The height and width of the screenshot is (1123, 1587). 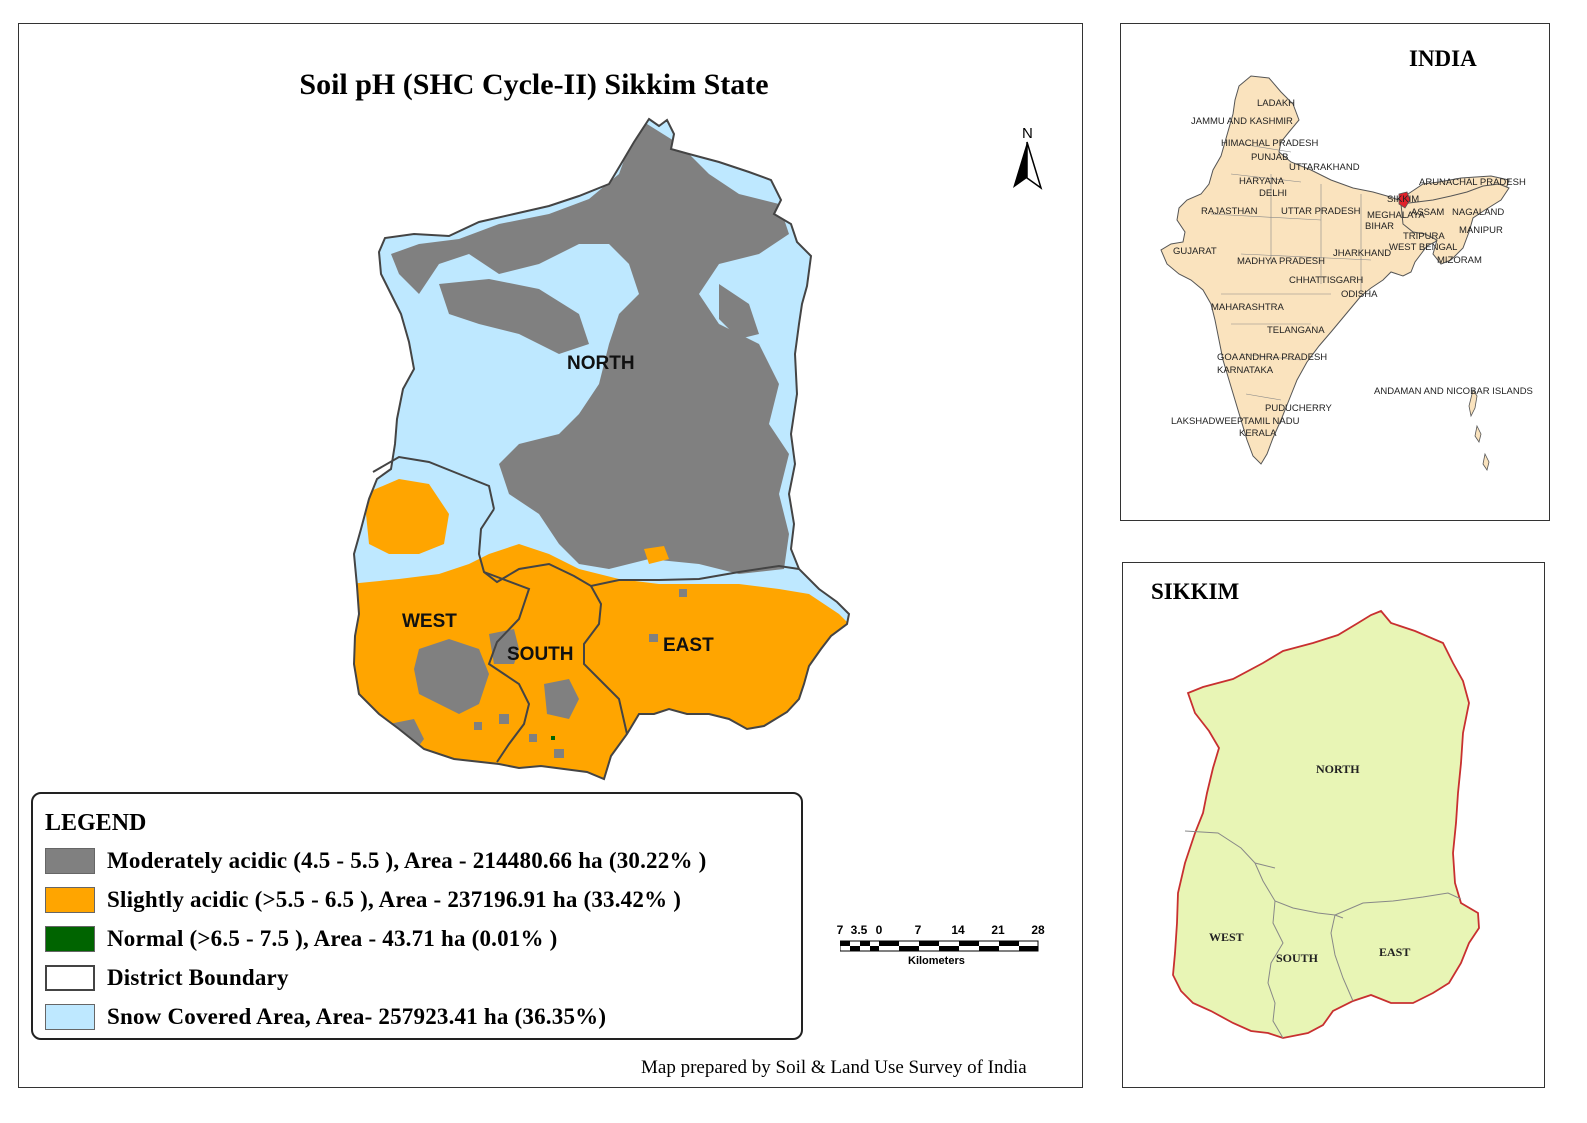 I want to click on north-arrow: N, so click(x=1027, y=159).